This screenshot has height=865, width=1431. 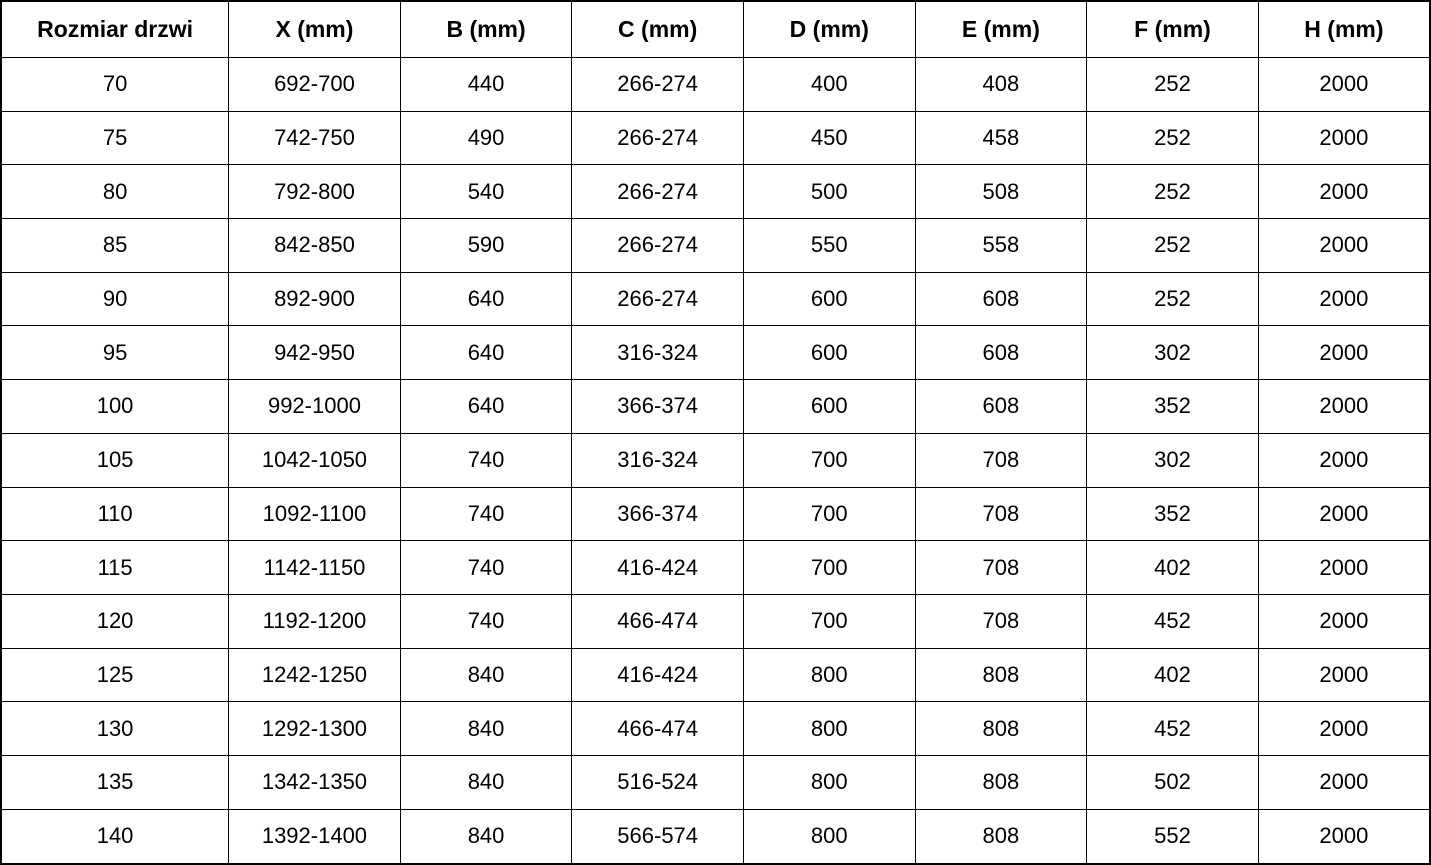 I want to click on dimension-cell: 600, so click(x=829, y=353).